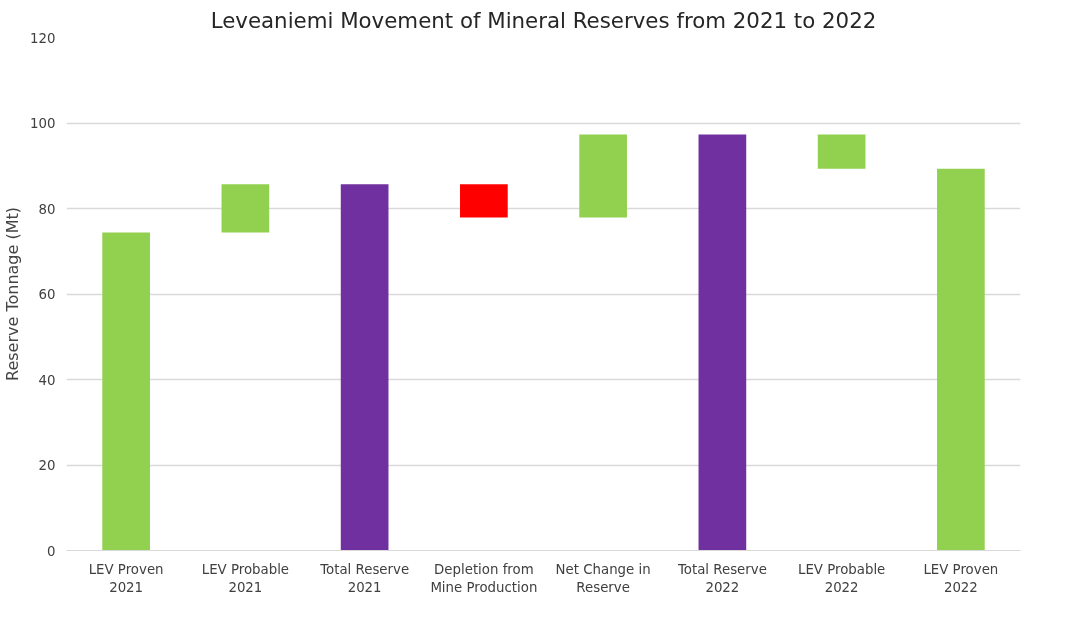 The image size is (1069, 622). I want to click on y-tick-label: 100, so click(43, 123).